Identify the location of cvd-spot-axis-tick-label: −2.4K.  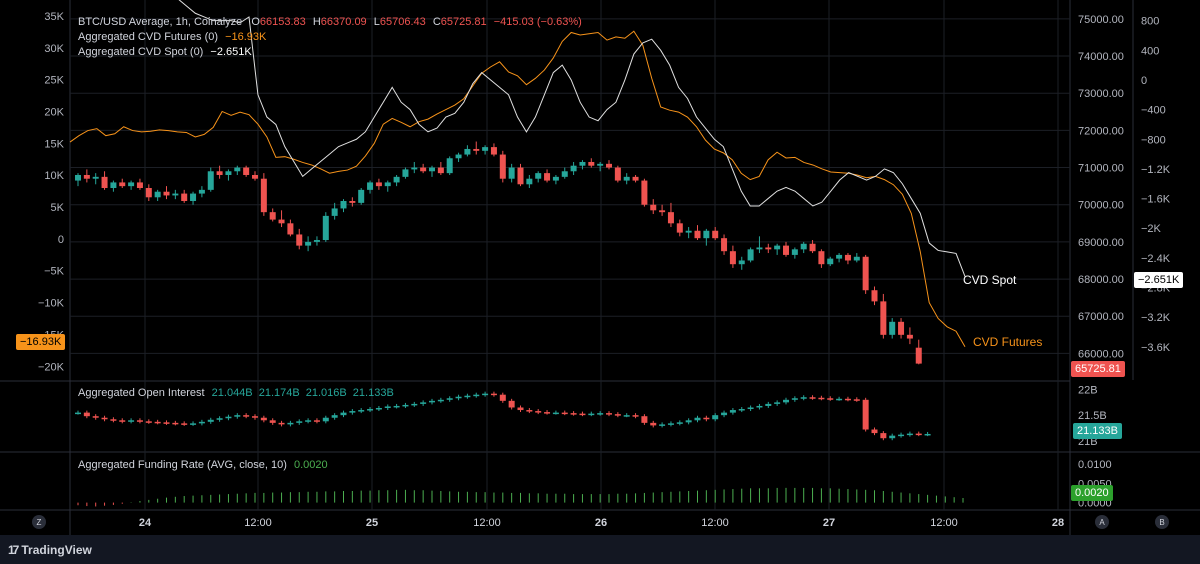
(1156, 259).